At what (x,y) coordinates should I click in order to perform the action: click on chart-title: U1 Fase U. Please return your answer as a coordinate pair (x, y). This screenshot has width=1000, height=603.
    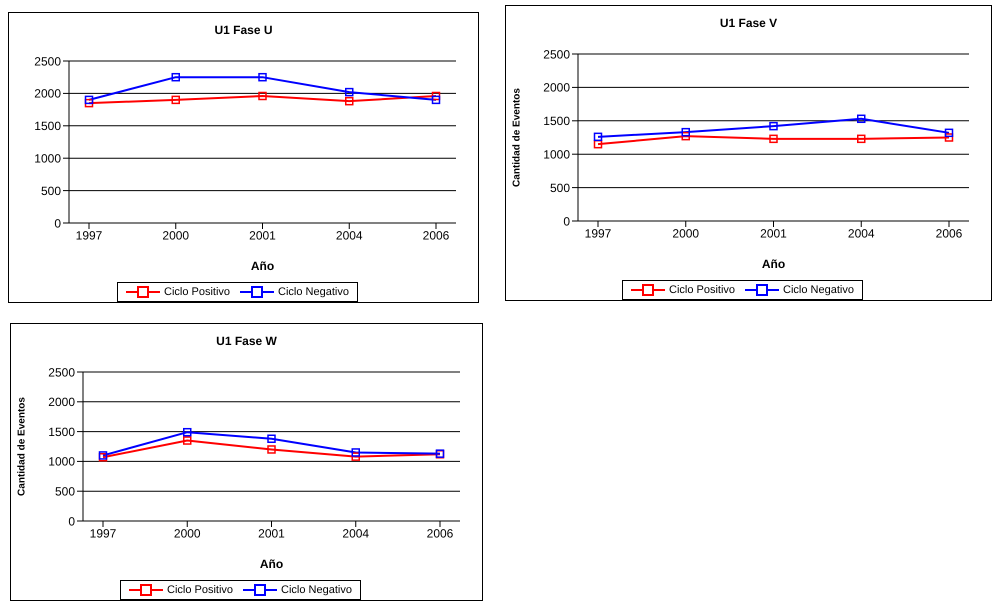
    Looking at the image, I should click on (243, 31).